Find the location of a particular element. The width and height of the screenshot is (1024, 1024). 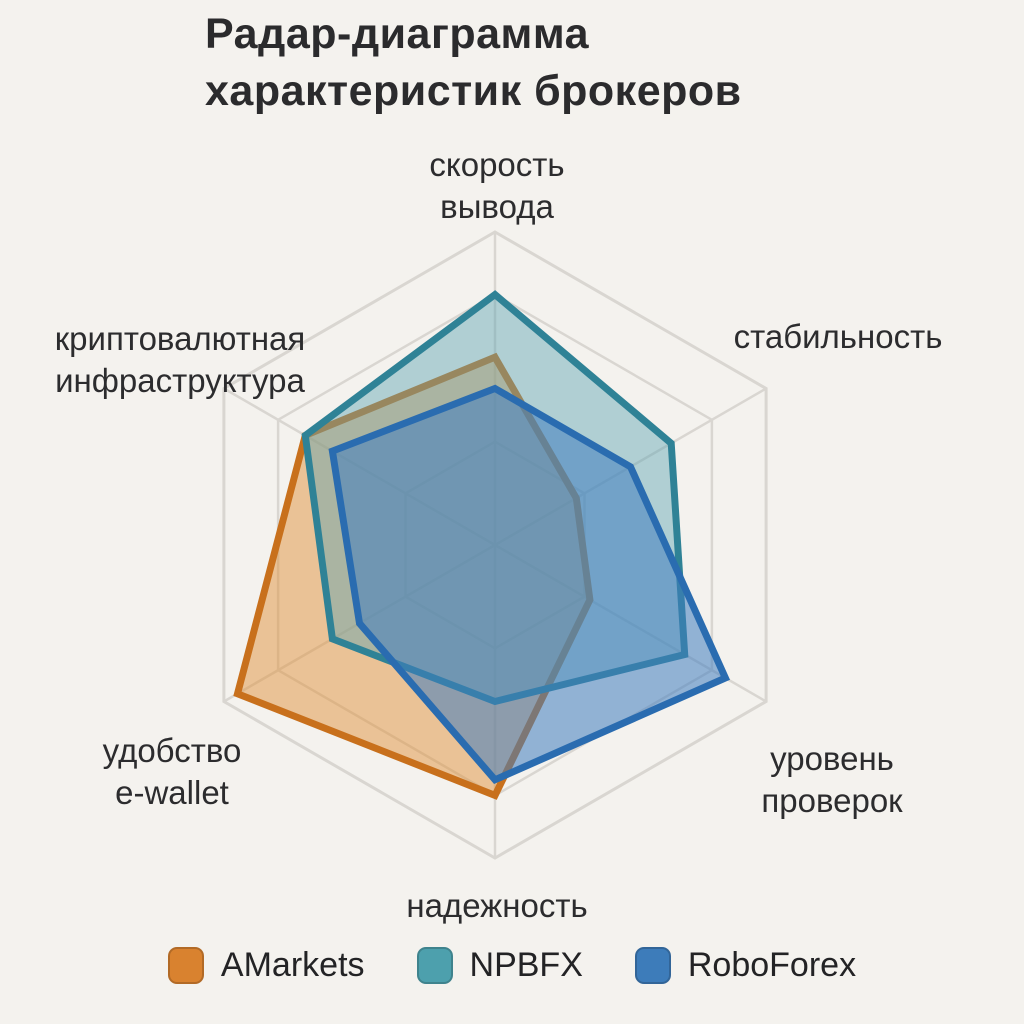

legend: AMarkets NPBFX RoboForex is located at coordinates (512, 965).